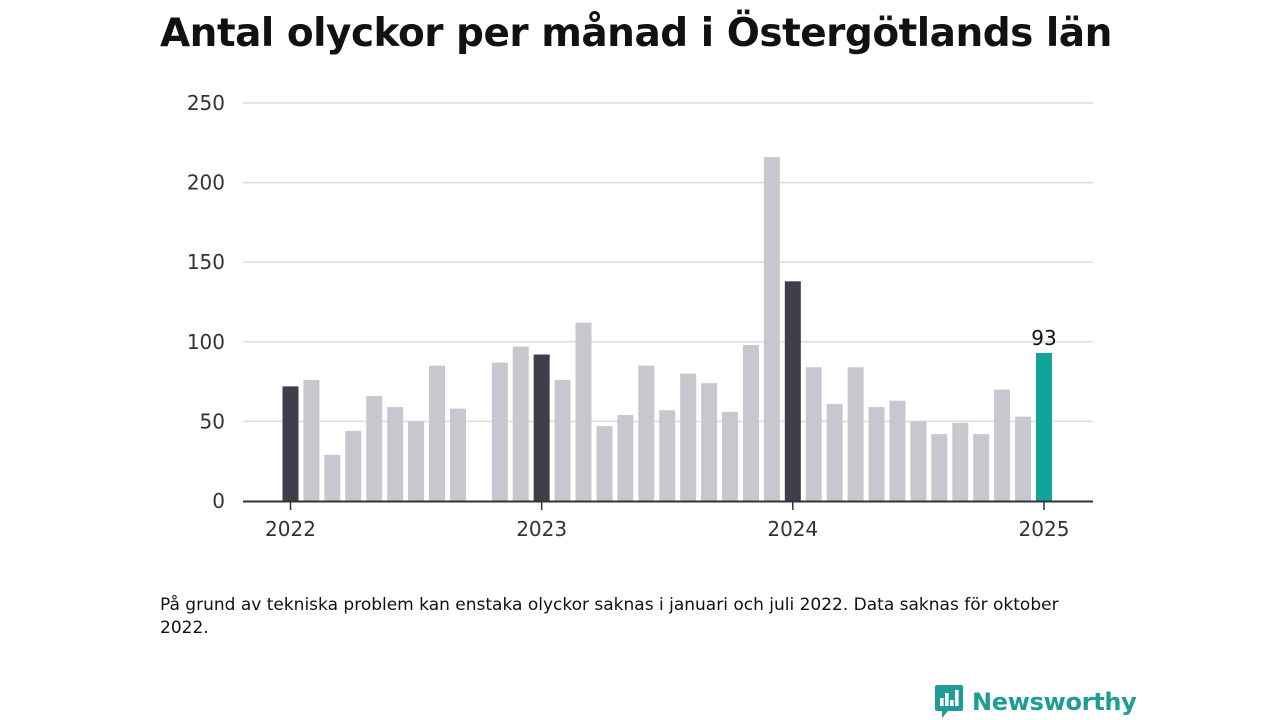  I want to click on x-tick-label: 2022, so click(290, 529).